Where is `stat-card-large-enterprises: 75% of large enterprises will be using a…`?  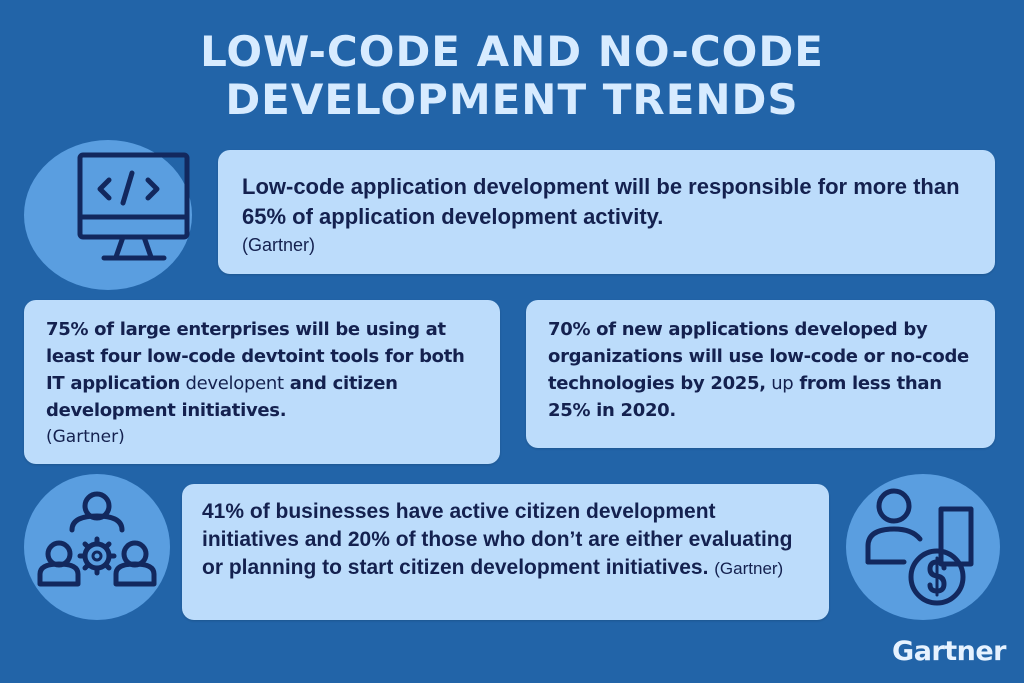 stat-card-large-enterprises: 75% of large enterprises will be using a… is located at coordinates (262, 382).